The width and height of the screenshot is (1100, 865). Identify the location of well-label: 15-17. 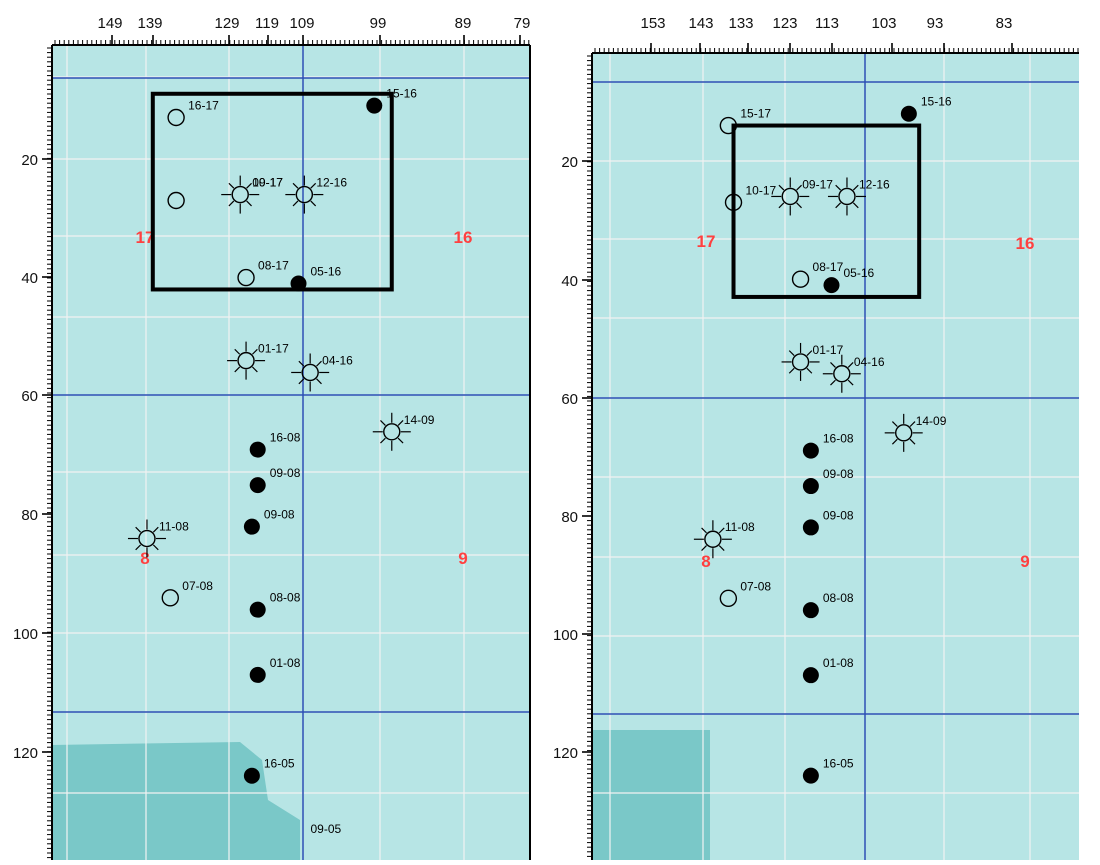
(755, 114).